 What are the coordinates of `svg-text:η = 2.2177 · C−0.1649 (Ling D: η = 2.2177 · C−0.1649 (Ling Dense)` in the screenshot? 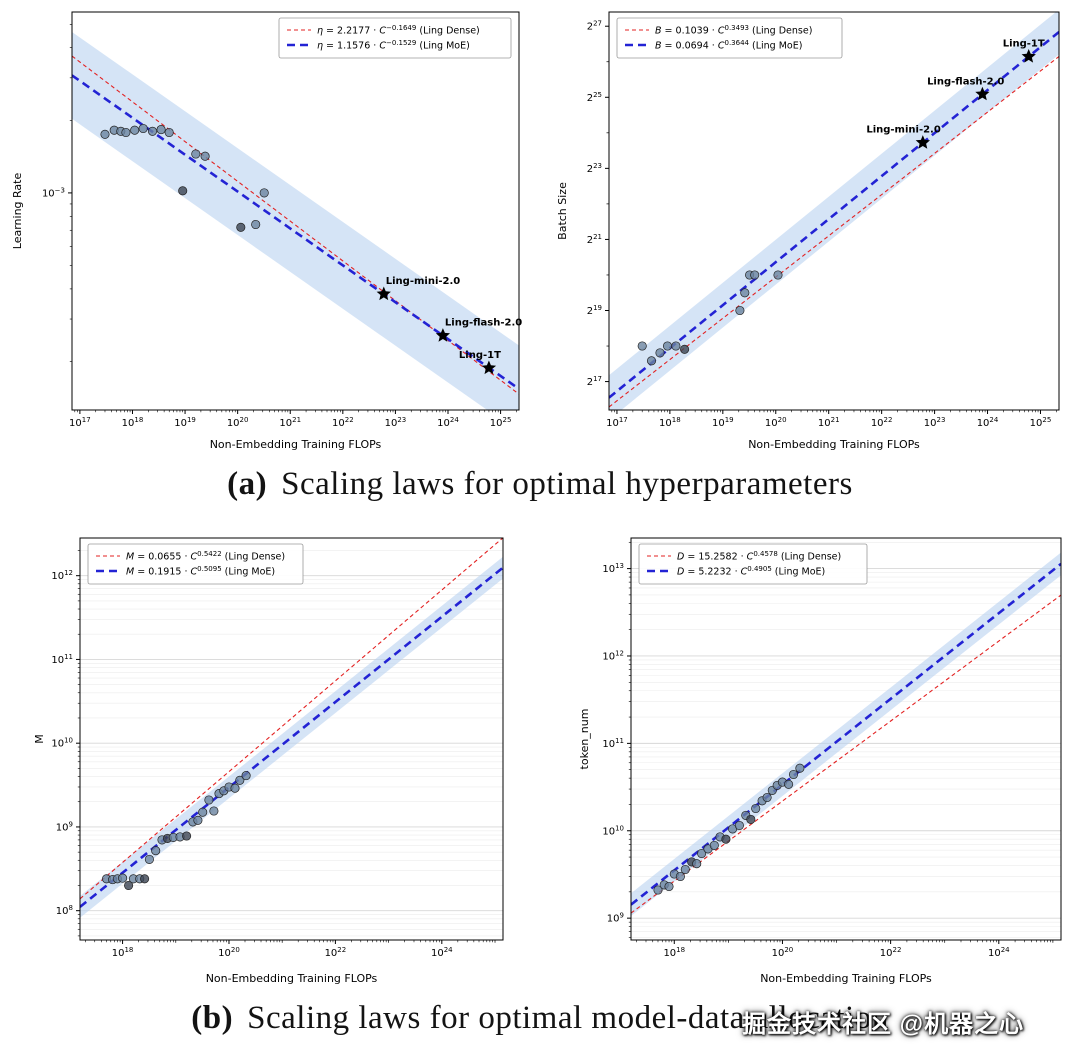 It's located at (398, 30).